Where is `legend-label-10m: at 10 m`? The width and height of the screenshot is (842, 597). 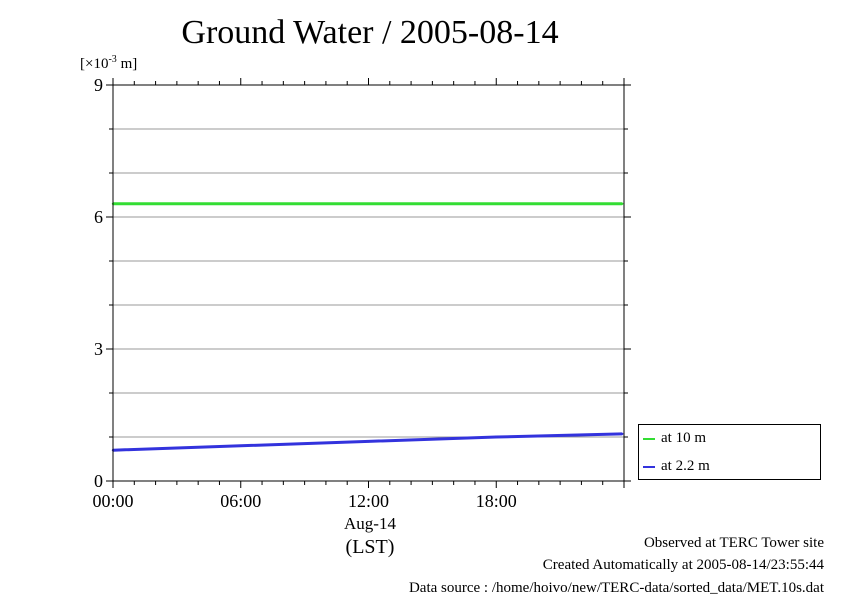 legend-label-10m: at 10 m is located at coordinates (683, 438).